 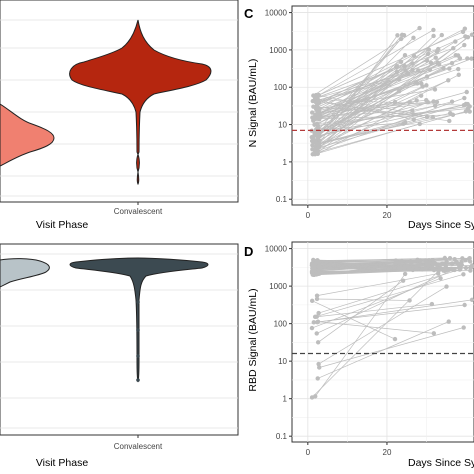 What do you see at coordinates (27, 135) in the screenshot?
I see `violin-acute` at bounding box center [27, 135].